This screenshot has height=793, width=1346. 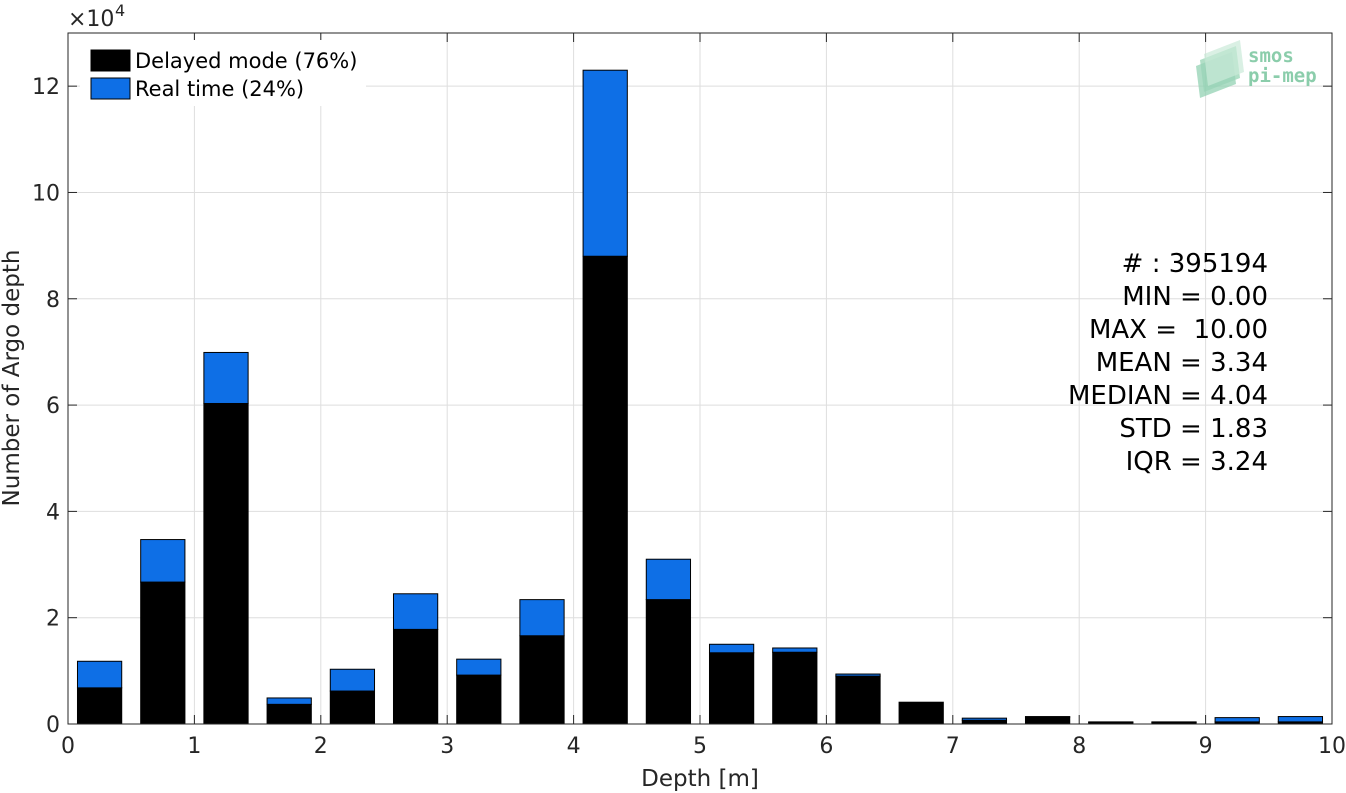 I want to click on y-tick-label: 2, so click(x=53, y=619).